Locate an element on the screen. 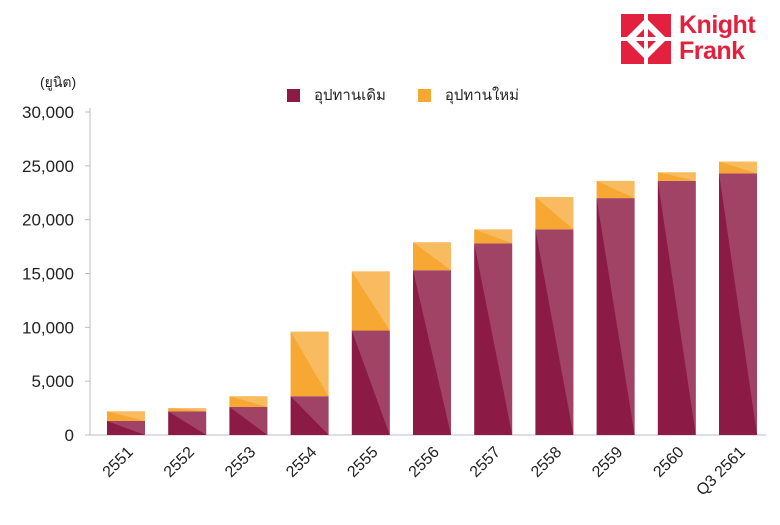 The width and height of the screenshot is (780, 525). x-tick-label: 2553 is located at coordinates (240, 462).